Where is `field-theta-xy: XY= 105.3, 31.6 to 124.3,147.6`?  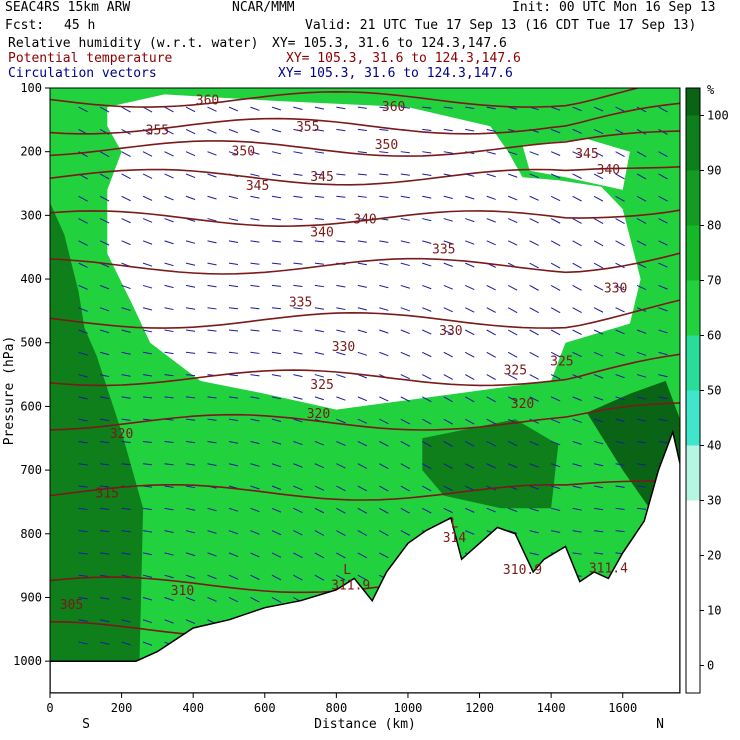
field-theta-xy: XY= 105.3, 31.6 to 124.3,147.6 is located at coordinates (403, 58).